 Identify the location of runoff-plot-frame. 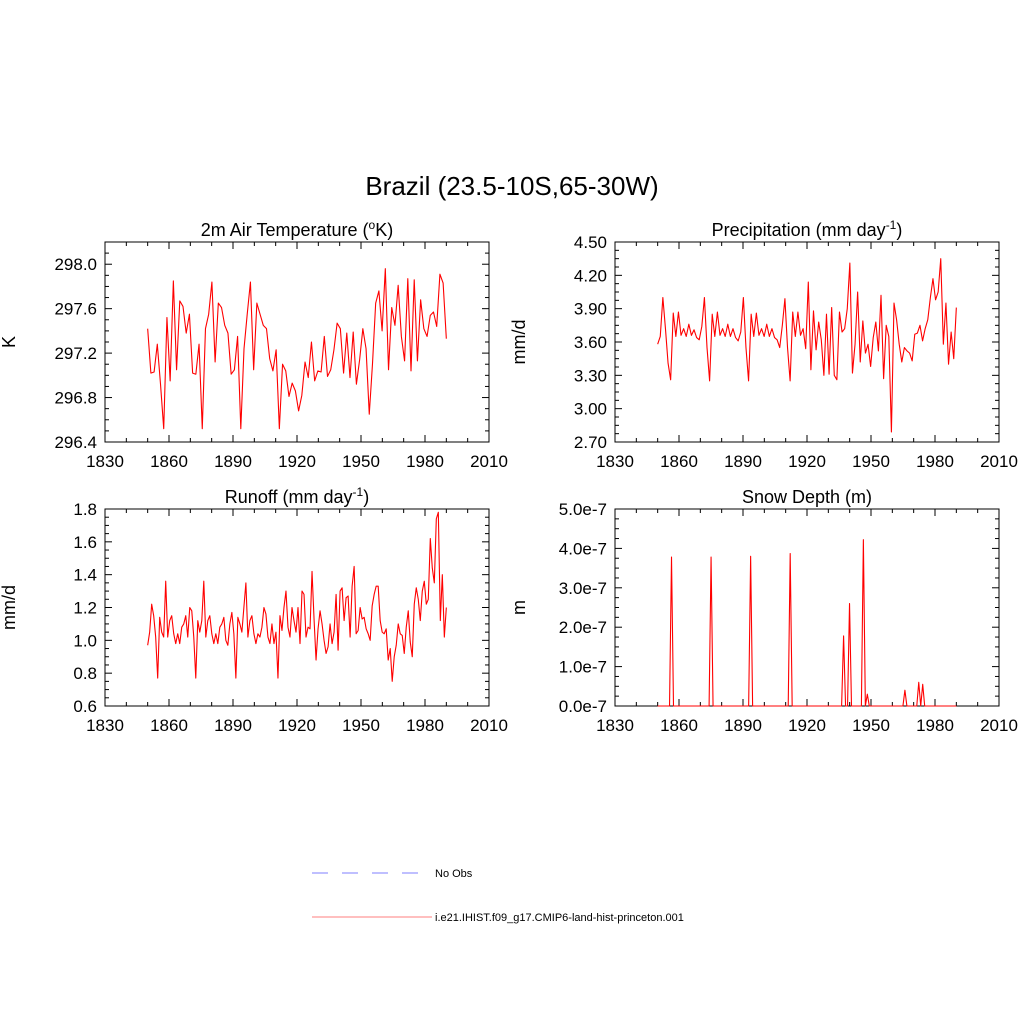
(297, 607).